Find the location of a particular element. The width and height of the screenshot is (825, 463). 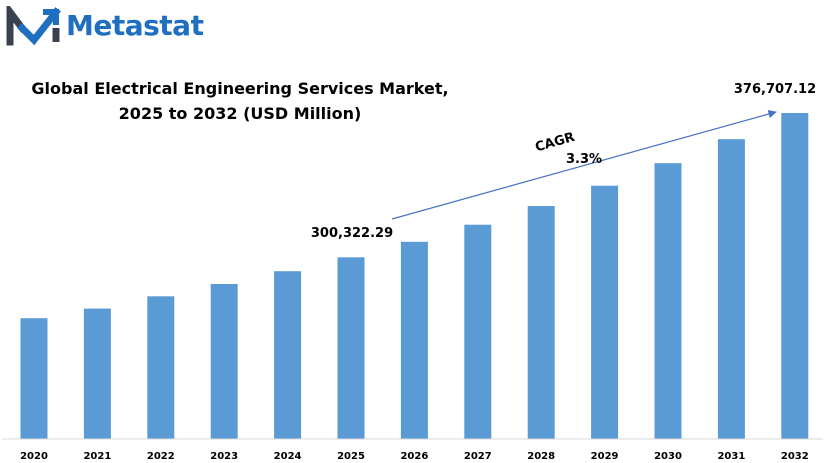

x-tick-label-2021: 2021 is located at coordinates (97, 456).